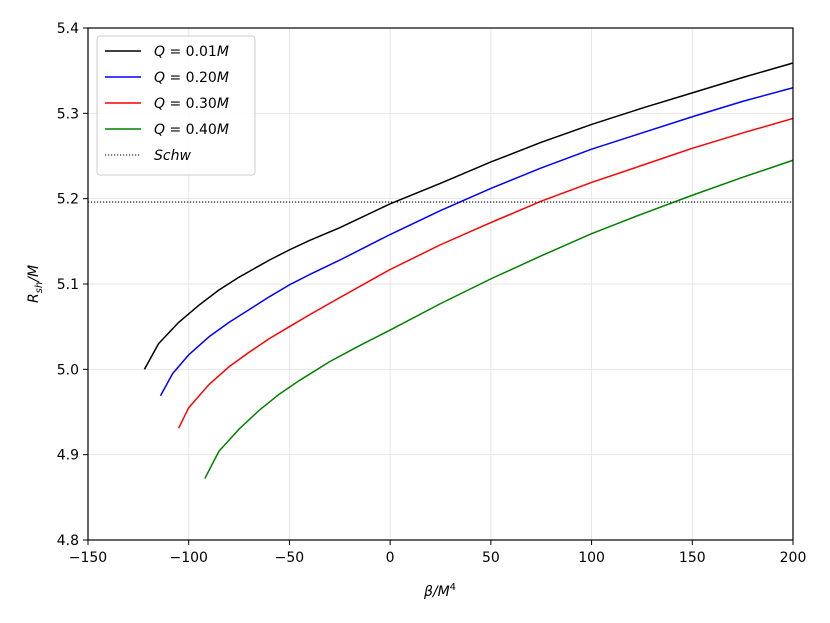 The width and height of the screenshot is (830, 623). Describe the element at coordinates (68, 200) in the screenshot. I see `y-tick-label: 5.2` at that location.